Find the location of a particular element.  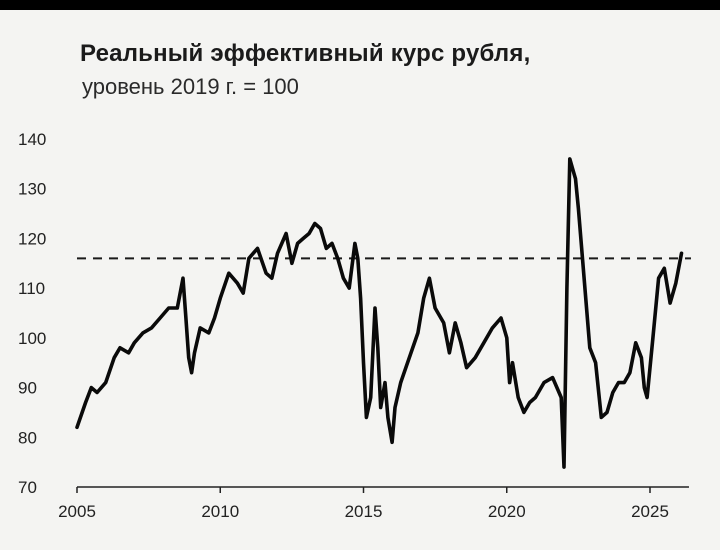

x-tick-label: 2015 is located at coordinates (364, 511).